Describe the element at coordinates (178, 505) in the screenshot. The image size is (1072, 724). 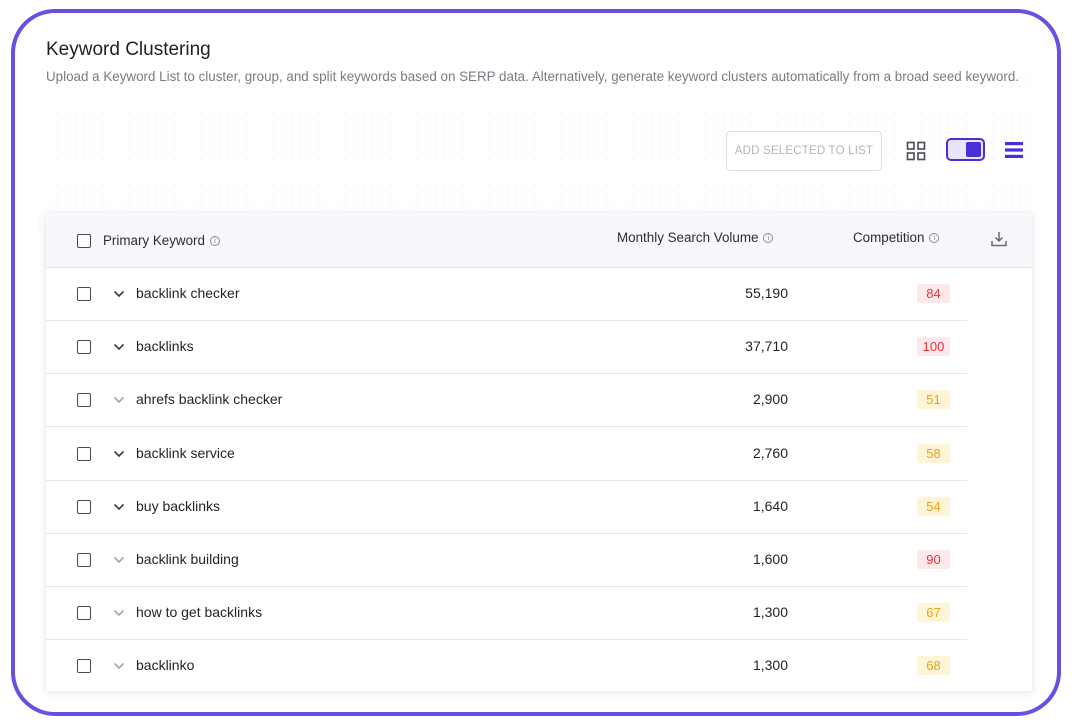
I see `keyword-cell: buy backlinks` at that location.